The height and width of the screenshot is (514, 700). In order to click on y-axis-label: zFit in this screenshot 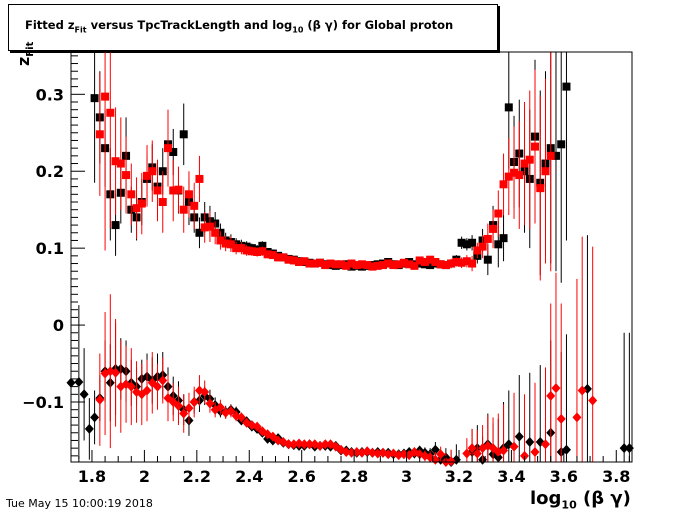, I will do `click(25, 54)`.